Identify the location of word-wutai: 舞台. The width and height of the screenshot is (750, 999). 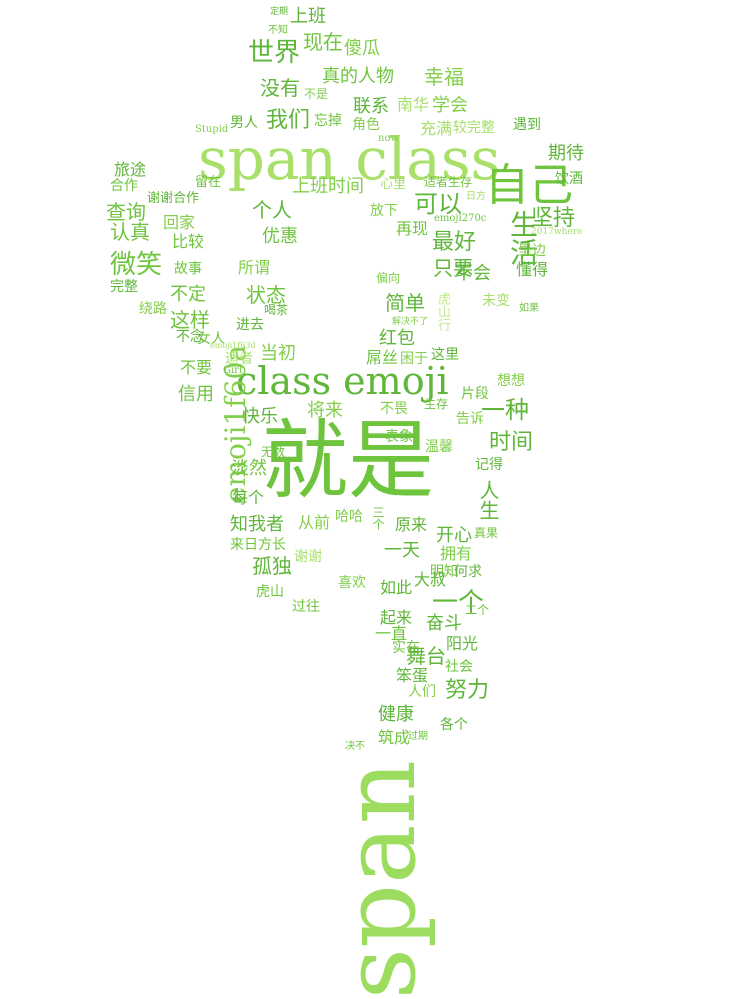
(426, 656).